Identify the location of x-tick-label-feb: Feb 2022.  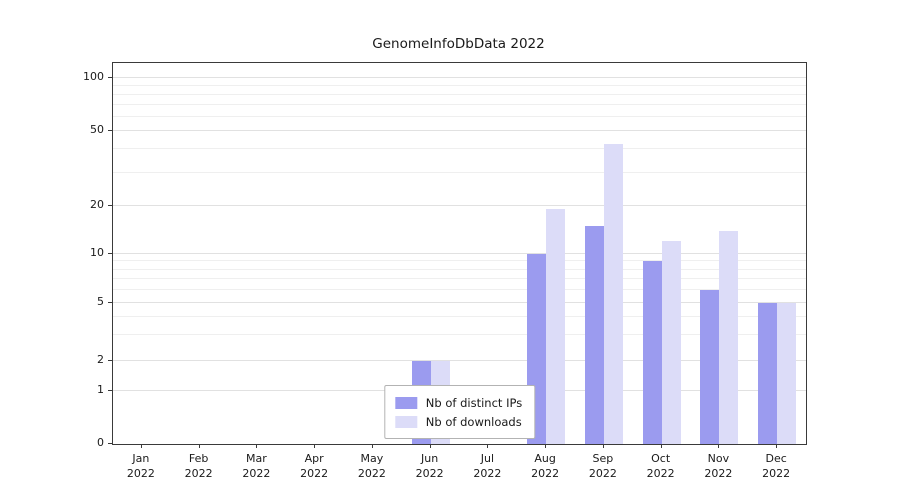
(198, 466).